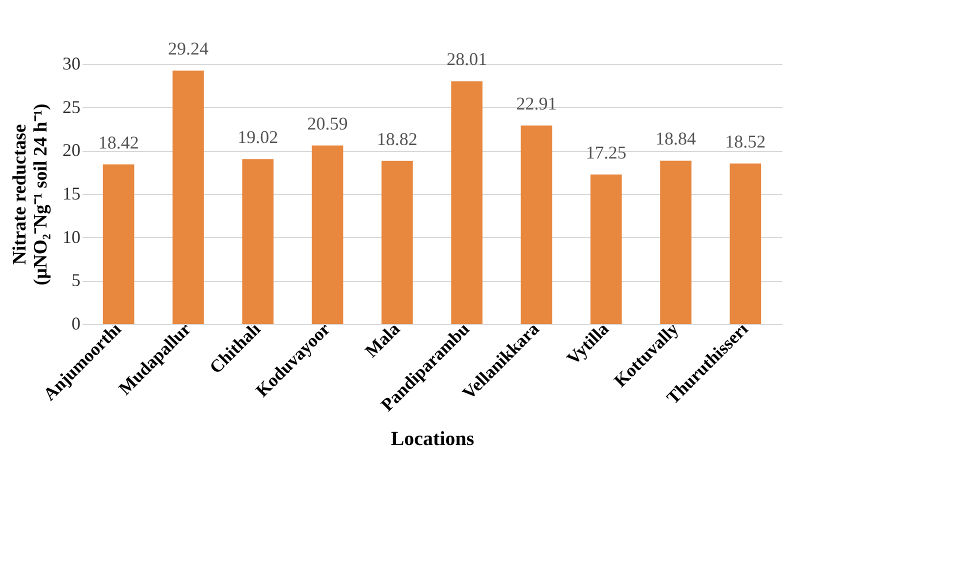  I want to click on data-label: 18.82, so click(397, 138).